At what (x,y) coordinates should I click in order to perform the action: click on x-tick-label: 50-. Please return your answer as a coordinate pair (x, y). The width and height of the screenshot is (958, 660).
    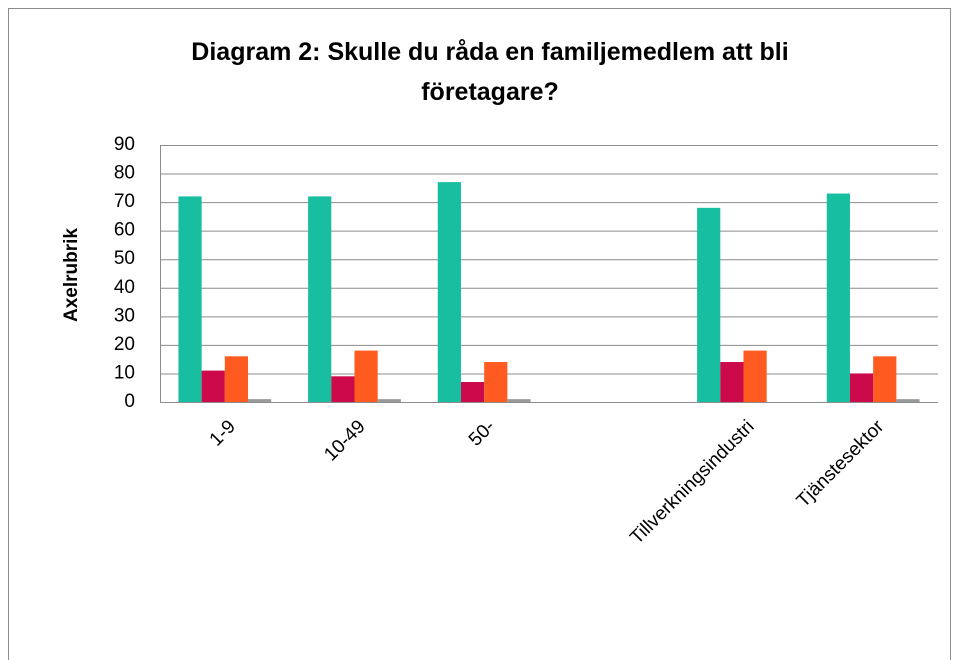
    Looking at the image, I should click on (482, 433).